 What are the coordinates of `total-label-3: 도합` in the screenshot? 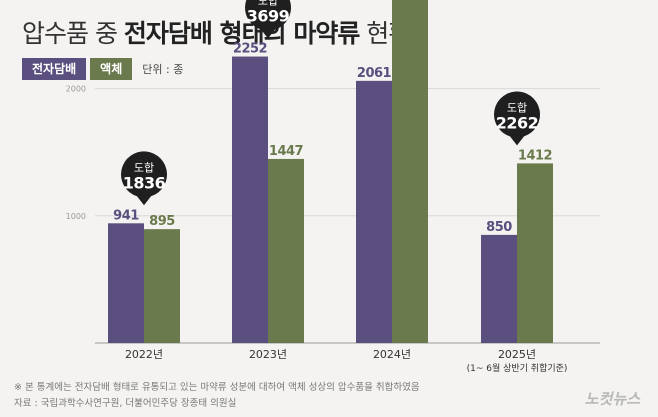 It's located at (517, 107).